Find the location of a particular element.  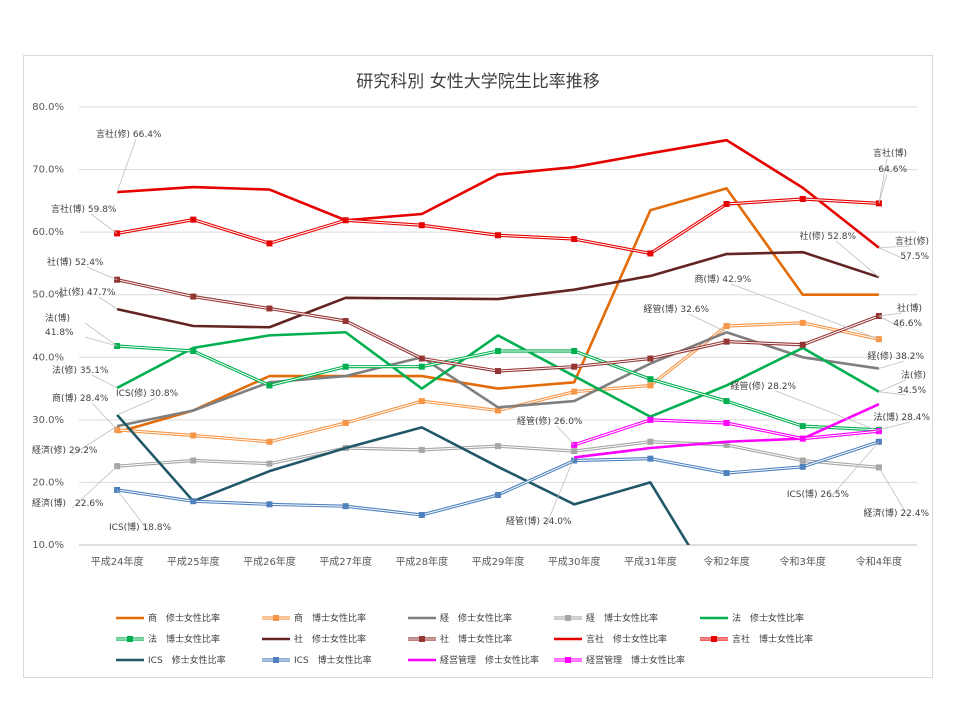

legend-label: 社 修士女性比率 is located at coordinates (330, 639).